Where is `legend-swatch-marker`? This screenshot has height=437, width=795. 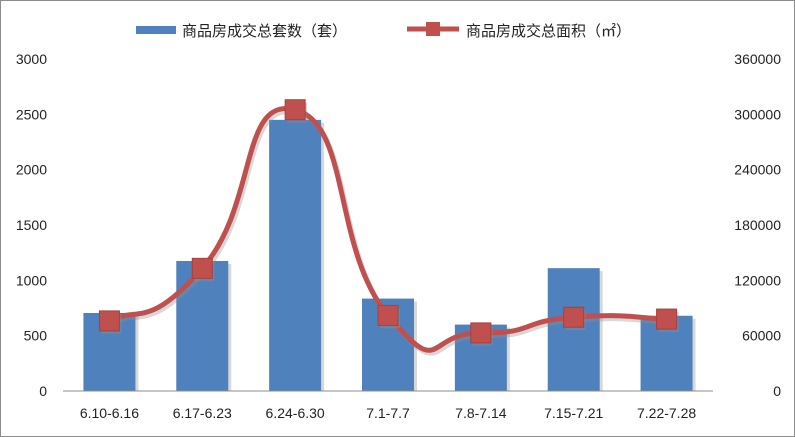 legend-swatch-marker is located at coordinates (433, 29).